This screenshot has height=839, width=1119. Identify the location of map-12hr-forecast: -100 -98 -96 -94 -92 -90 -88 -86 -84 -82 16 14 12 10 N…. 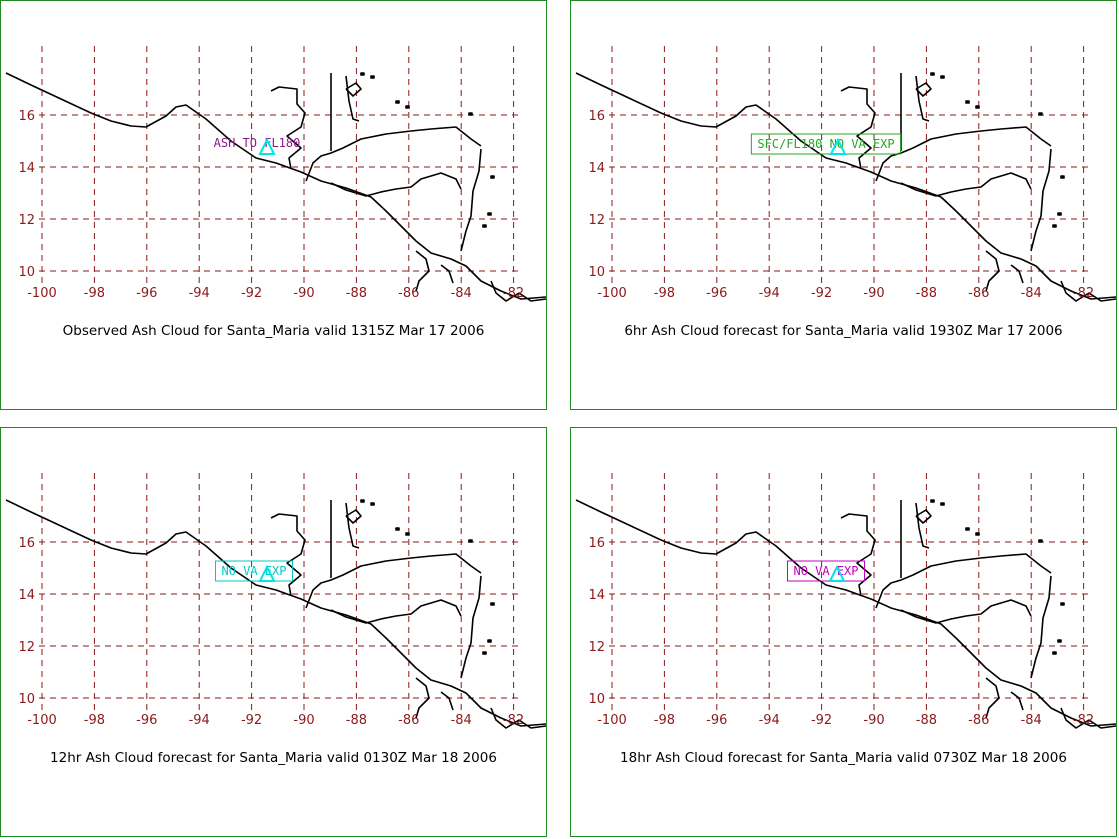
(276, 601).